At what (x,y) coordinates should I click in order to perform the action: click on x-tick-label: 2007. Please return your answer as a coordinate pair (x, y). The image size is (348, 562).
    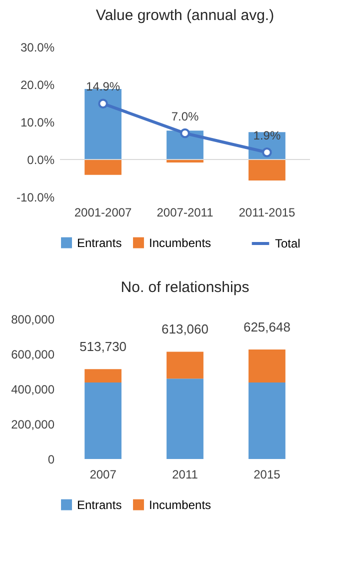
    Looking at the image, I should click on (103, 475).